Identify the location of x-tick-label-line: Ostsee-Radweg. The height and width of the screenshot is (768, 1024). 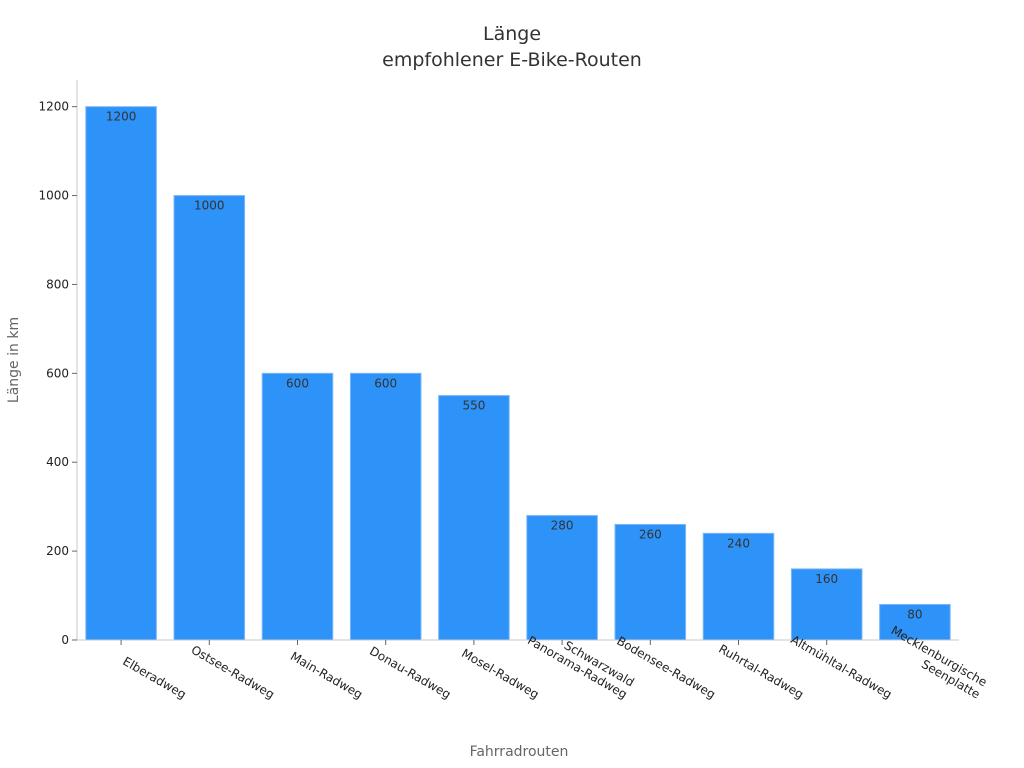
(233, 672).